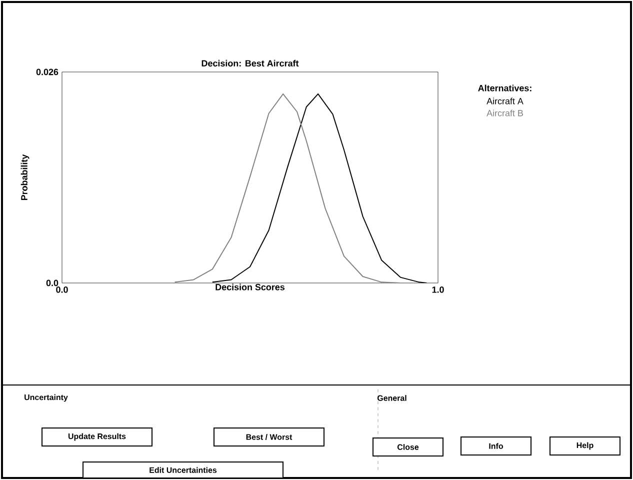 The image size is (633, 480). What do you see at coordinates (250, 63) in the screenshot?
I see `chart-title: Decision: Best Aircraft` at bounding box center [250, 63].